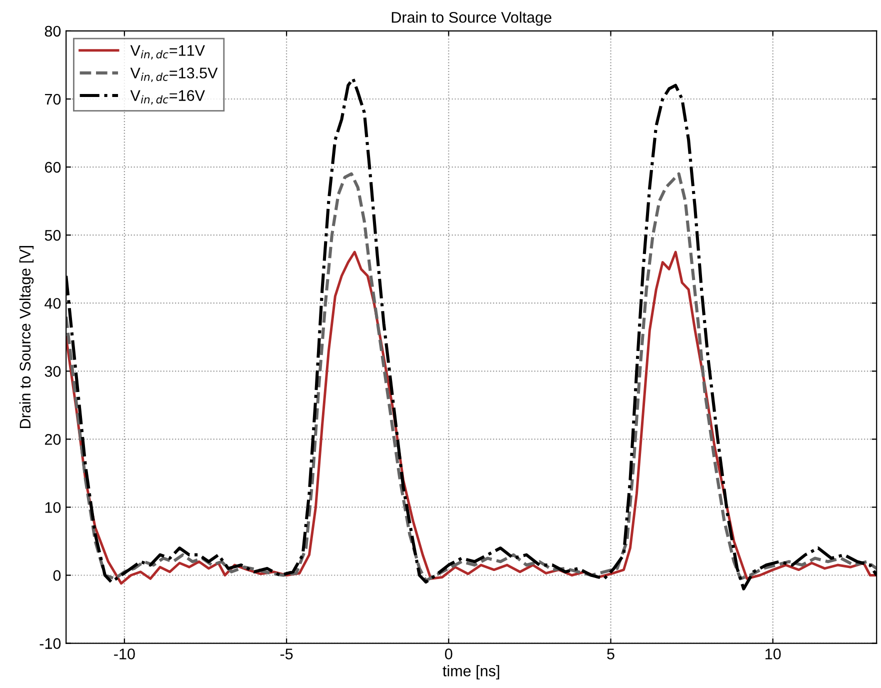 The image size is (881, 688). What do you see at coordinates (124, 654) in the screenshot?
I see `x-tick-label: -10` at bounding box center [124, 654].